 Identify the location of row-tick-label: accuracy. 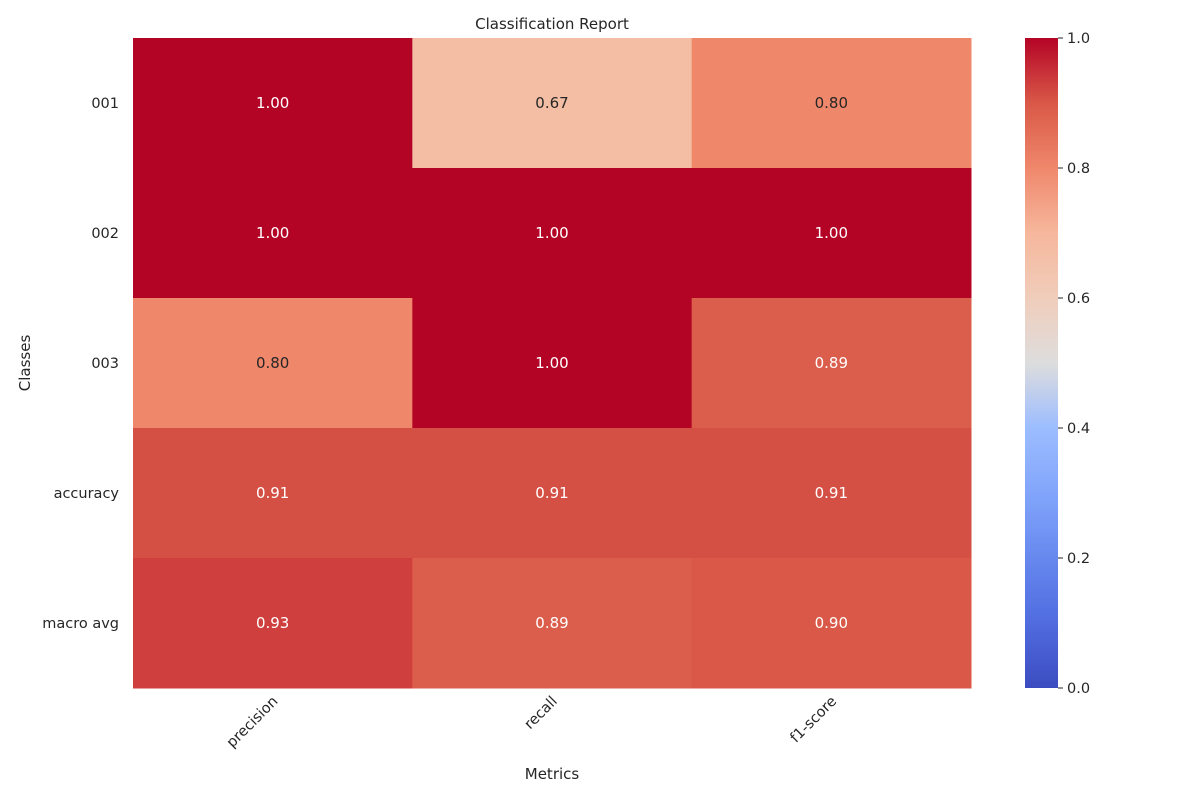
(87, 494).